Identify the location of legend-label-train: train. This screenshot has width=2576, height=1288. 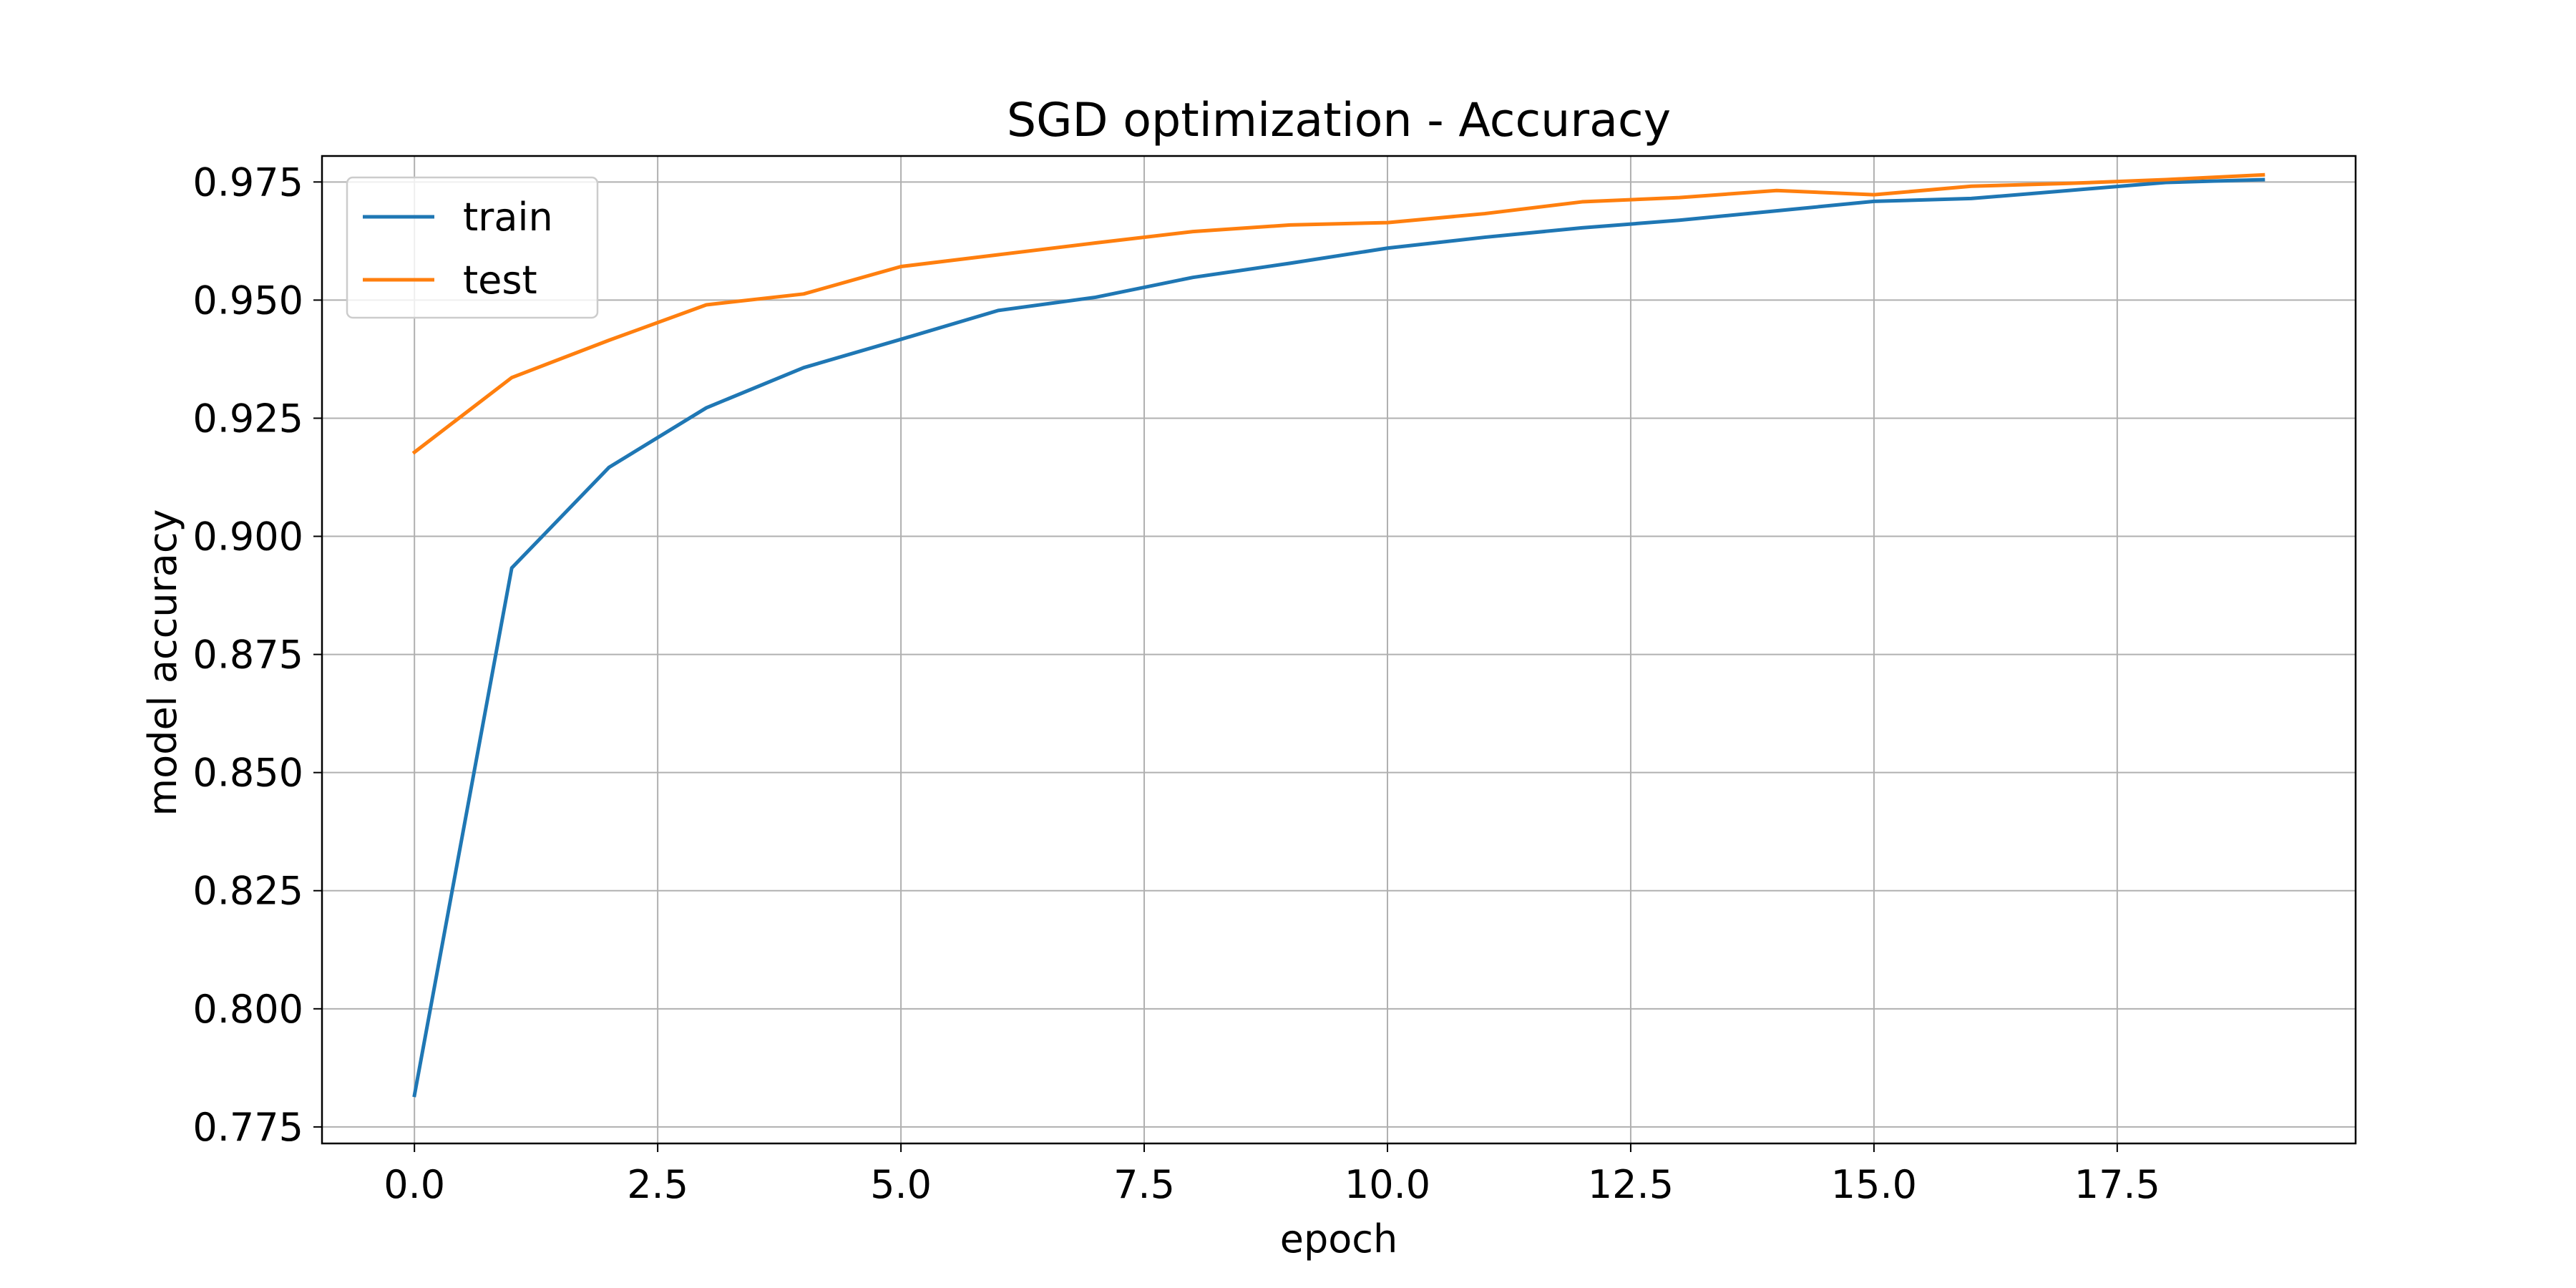
(508, 217).